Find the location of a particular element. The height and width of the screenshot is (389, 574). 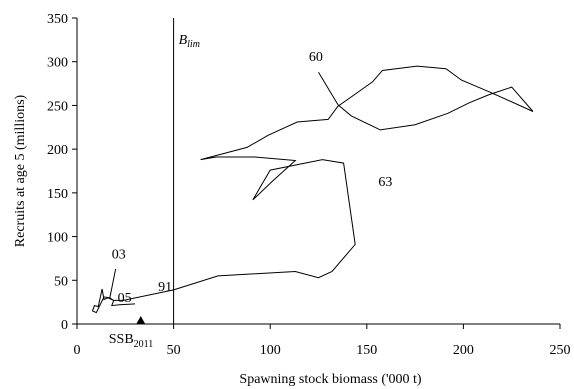

blim-label: Blim is located at coordinates (189, 41).